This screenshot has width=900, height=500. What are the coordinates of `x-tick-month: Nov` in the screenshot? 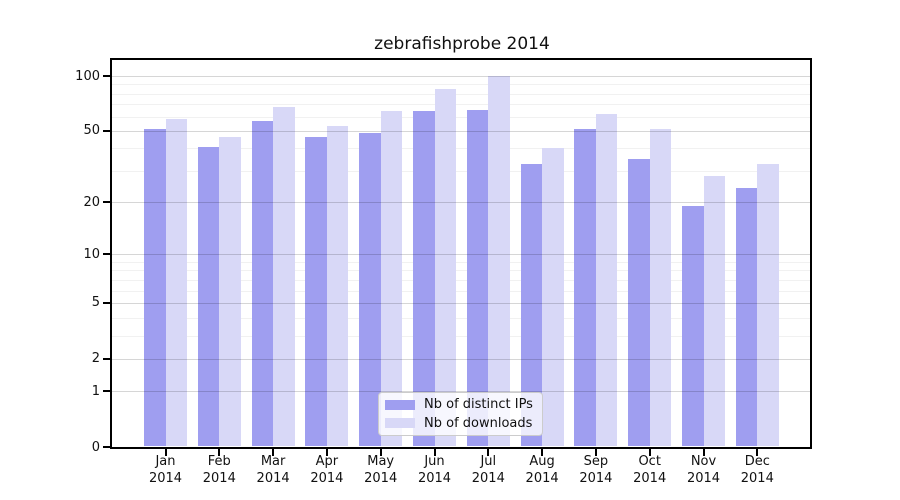 It's located at (703, 461).